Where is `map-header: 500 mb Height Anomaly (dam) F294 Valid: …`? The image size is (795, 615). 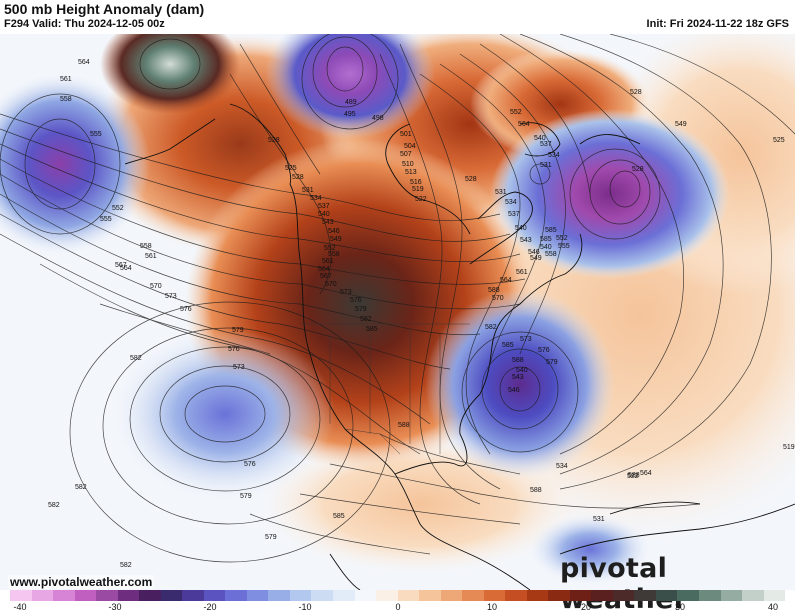
map-header: 500 mb Height Anomaly (dam) F294 Valid: … is located at coordinates (397, 17).